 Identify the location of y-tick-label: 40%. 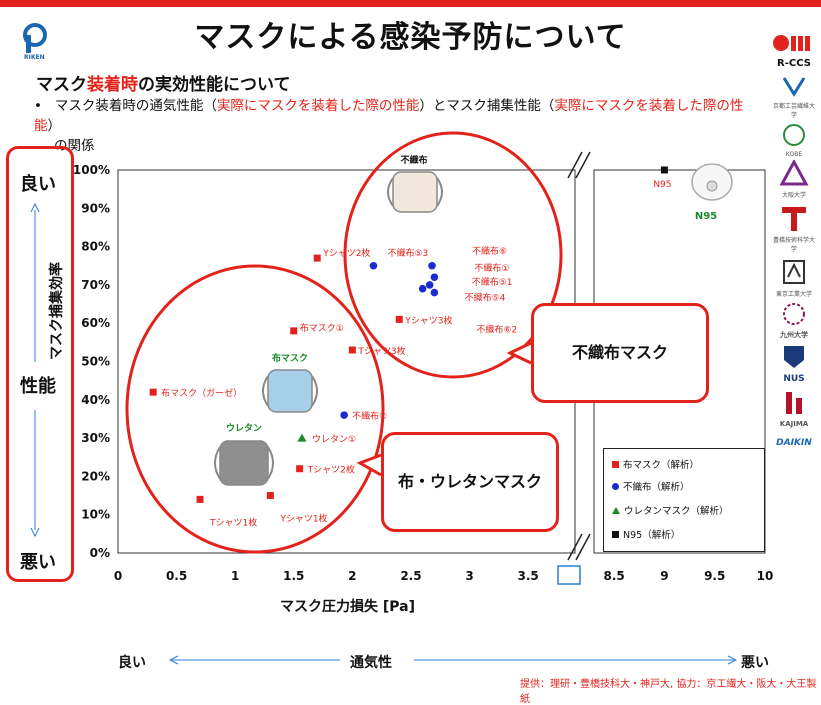
(95, 400).